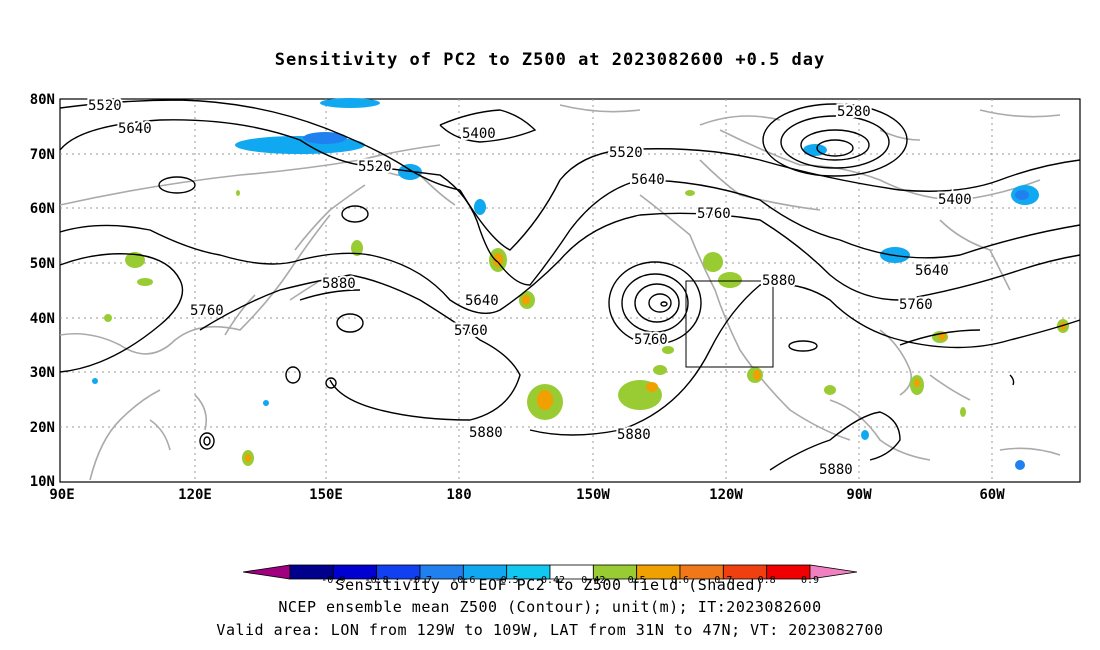  Describe the element at coordinates (121, 313) in the screenshot. I see `contour-5880-west` at that location.